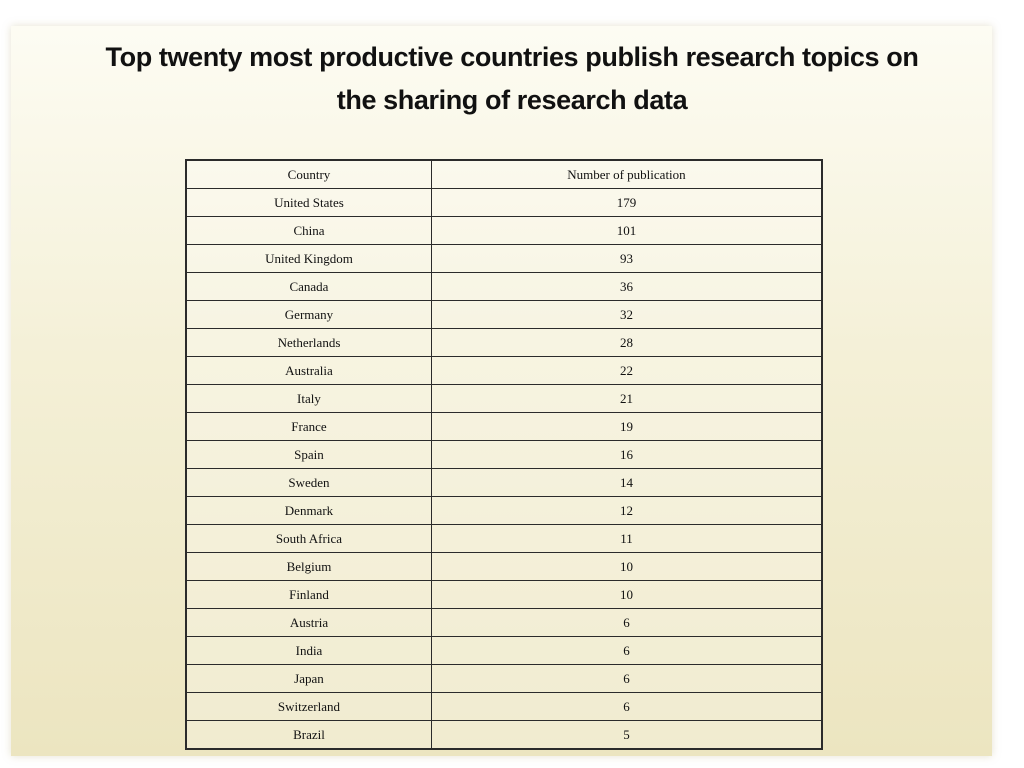 Image resolution: width=1024 pixels, height=768 pixels. I want to click on country-cell: Finland, so click(308, 594).